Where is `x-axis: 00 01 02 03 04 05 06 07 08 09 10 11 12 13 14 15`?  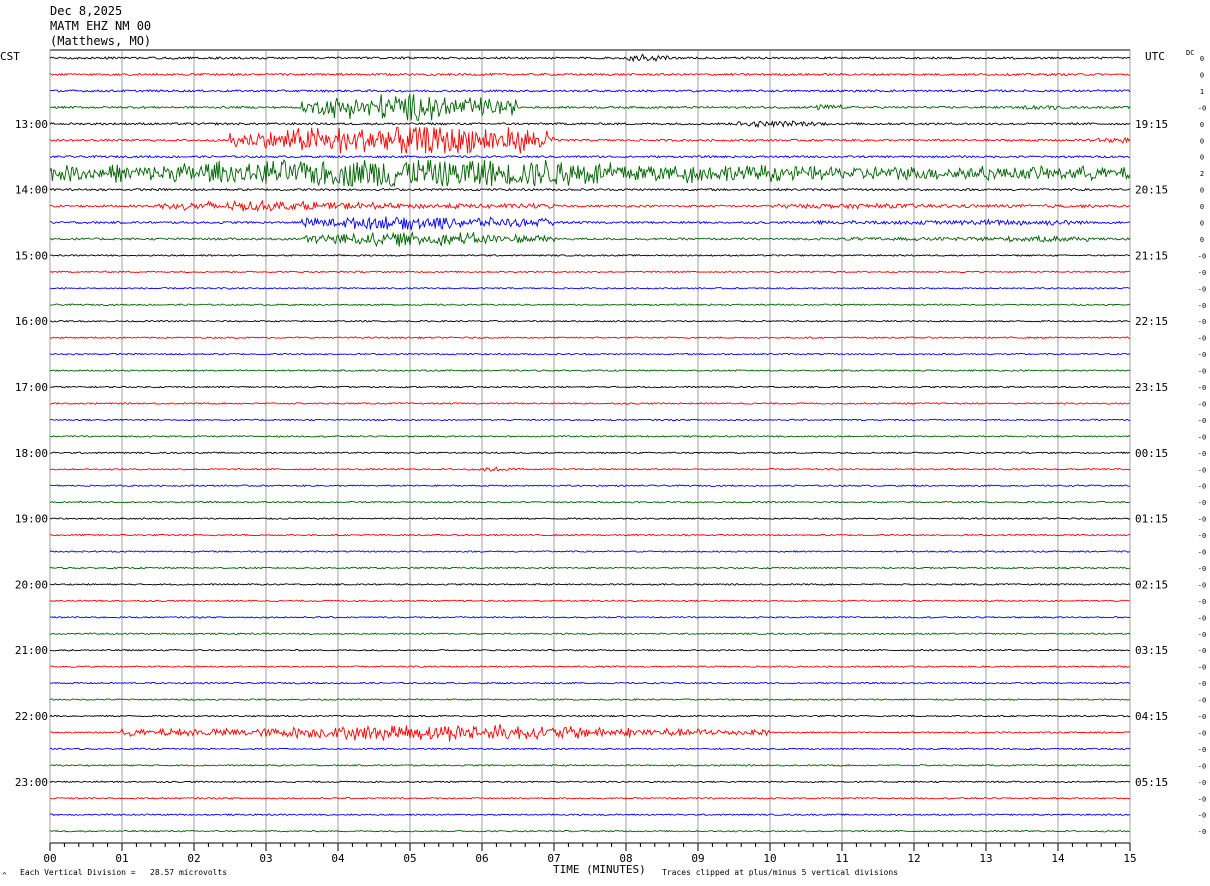 x-axis: 00 01 02 03 04 05 06 07 08 09 10 11 12 13 14 15 is located at coordinates (590, 854).